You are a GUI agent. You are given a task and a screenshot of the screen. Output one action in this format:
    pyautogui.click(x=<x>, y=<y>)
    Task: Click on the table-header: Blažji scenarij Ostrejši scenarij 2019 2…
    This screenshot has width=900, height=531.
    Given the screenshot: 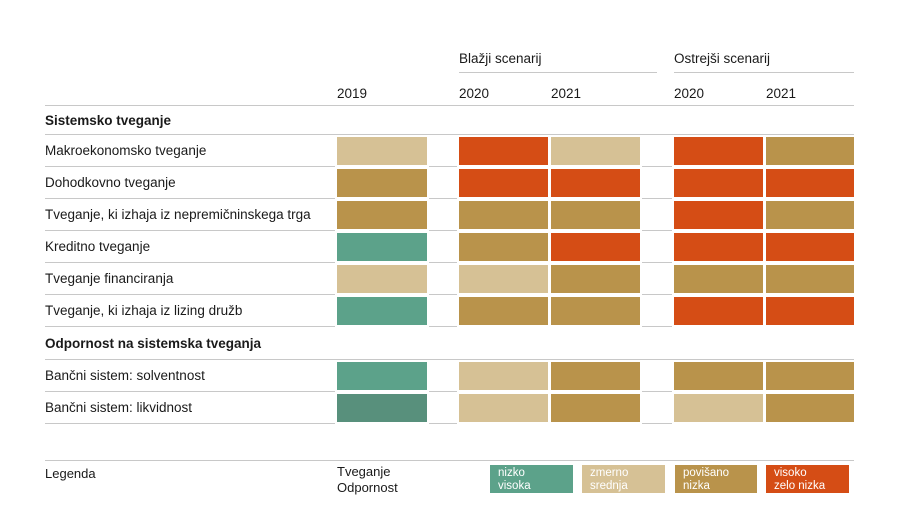 What is the action you would take?
    pyautogui.click(x=449, y=75)
    